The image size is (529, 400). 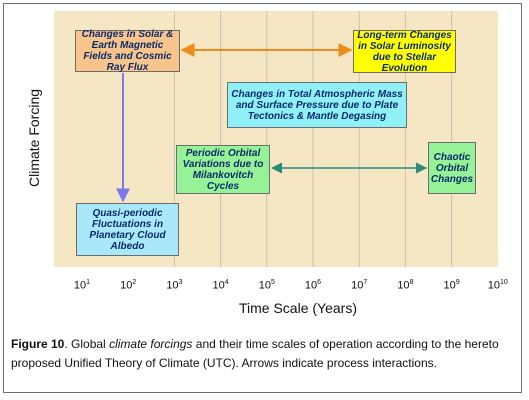 I want to click on x-tick-label: 108, so click(x=405, y=285).